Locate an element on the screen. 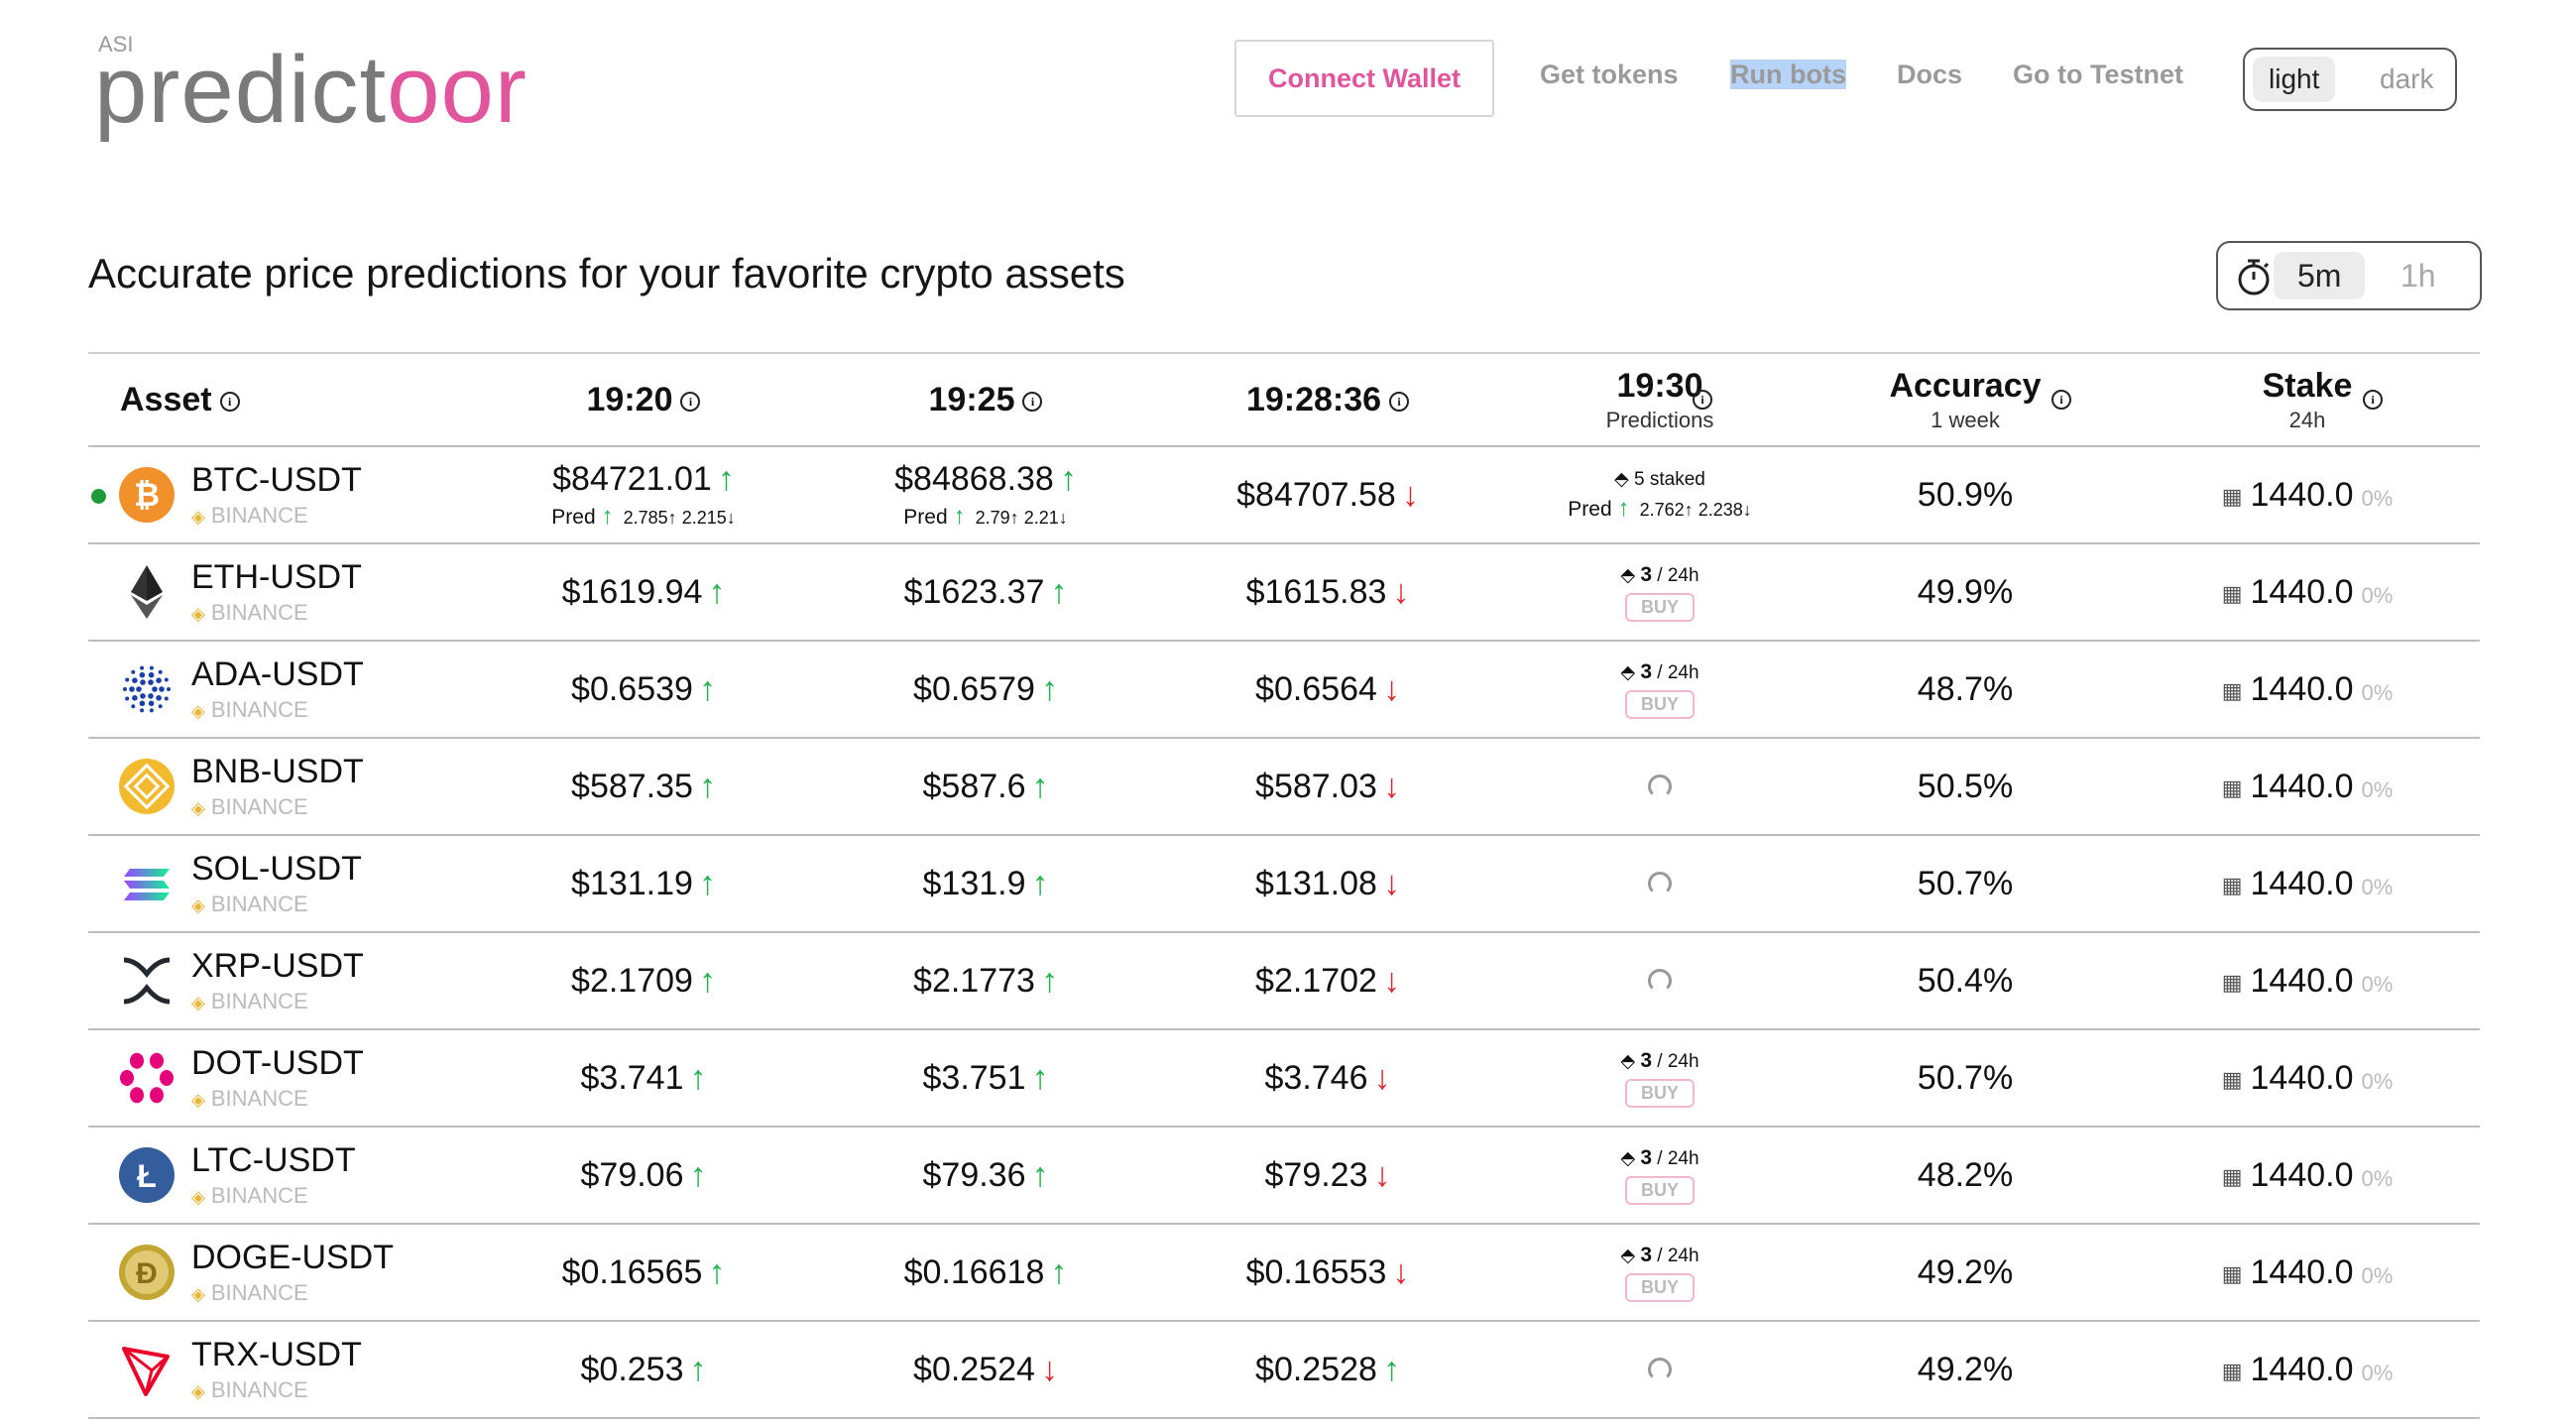  price-value: $1615.83 ↓ is located at coordinates (1328, 592).